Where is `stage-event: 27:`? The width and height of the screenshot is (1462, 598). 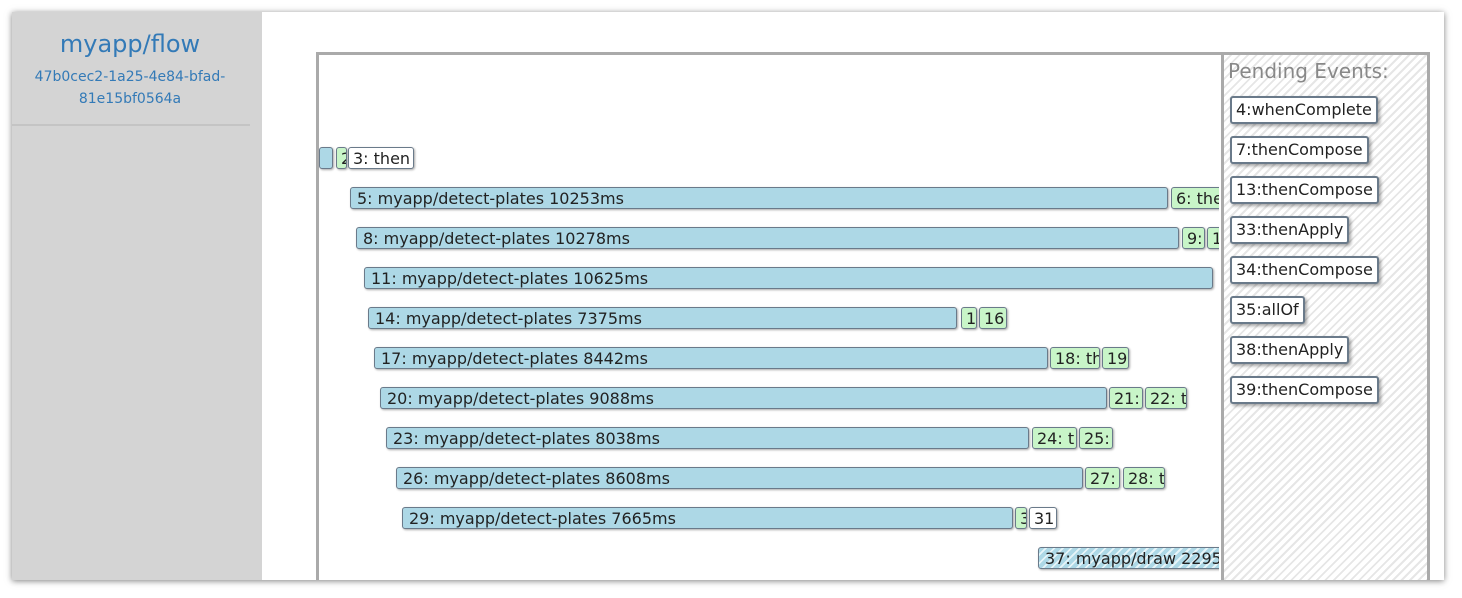
stage-event: 27: is located at coordinates (1102, 478).